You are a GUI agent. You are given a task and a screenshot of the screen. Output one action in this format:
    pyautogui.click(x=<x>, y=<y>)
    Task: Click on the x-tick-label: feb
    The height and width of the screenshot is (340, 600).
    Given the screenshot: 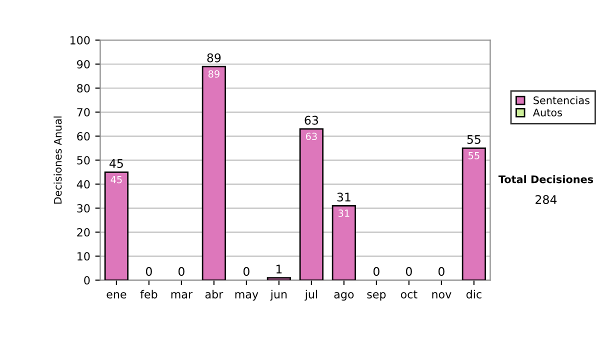 What is the action you would take?
    pyautogui.click(x=149, y=294)
    